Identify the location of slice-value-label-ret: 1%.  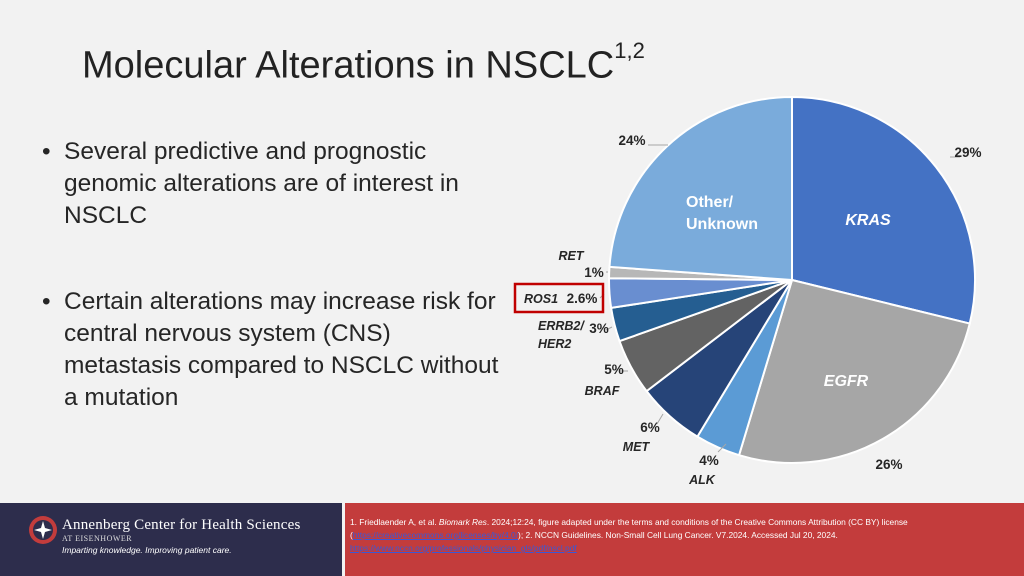
(594, 272).